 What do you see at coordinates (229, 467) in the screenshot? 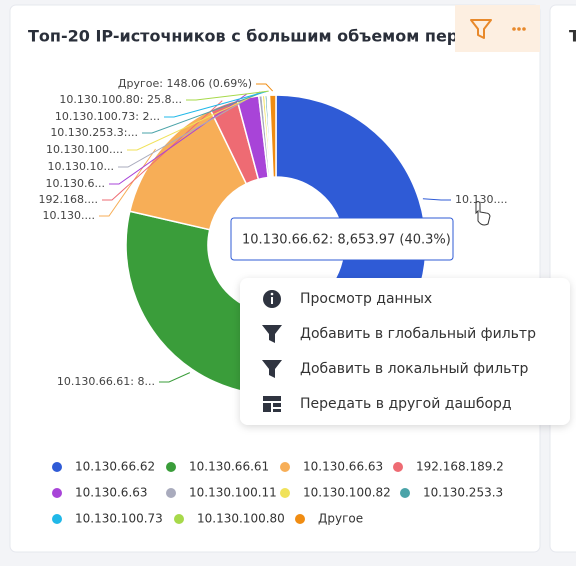
I see `legend-label: 10.130.66.61` at bounding box center [229, 467].